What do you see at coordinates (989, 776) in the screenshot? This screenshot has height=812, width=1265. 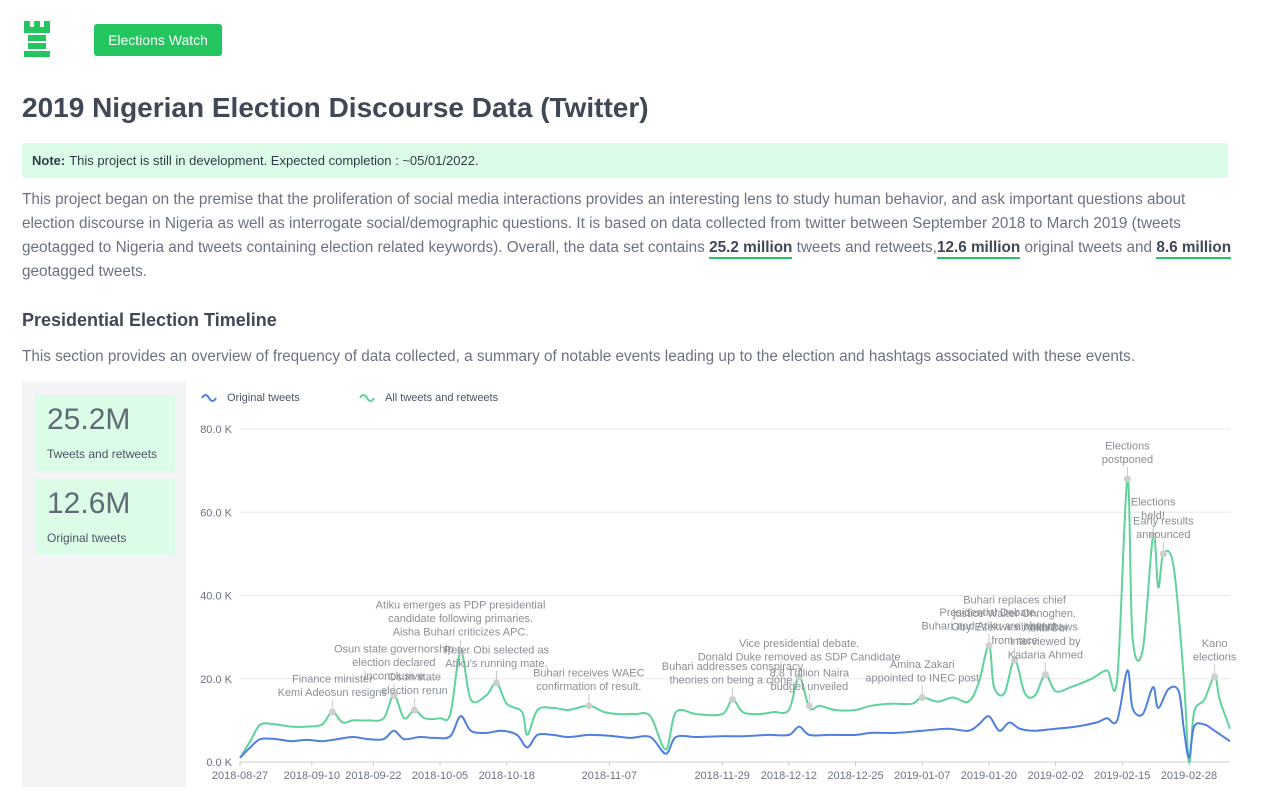 I see `x-tick-label: 2019-01-20` at bounding box center [989, 776].